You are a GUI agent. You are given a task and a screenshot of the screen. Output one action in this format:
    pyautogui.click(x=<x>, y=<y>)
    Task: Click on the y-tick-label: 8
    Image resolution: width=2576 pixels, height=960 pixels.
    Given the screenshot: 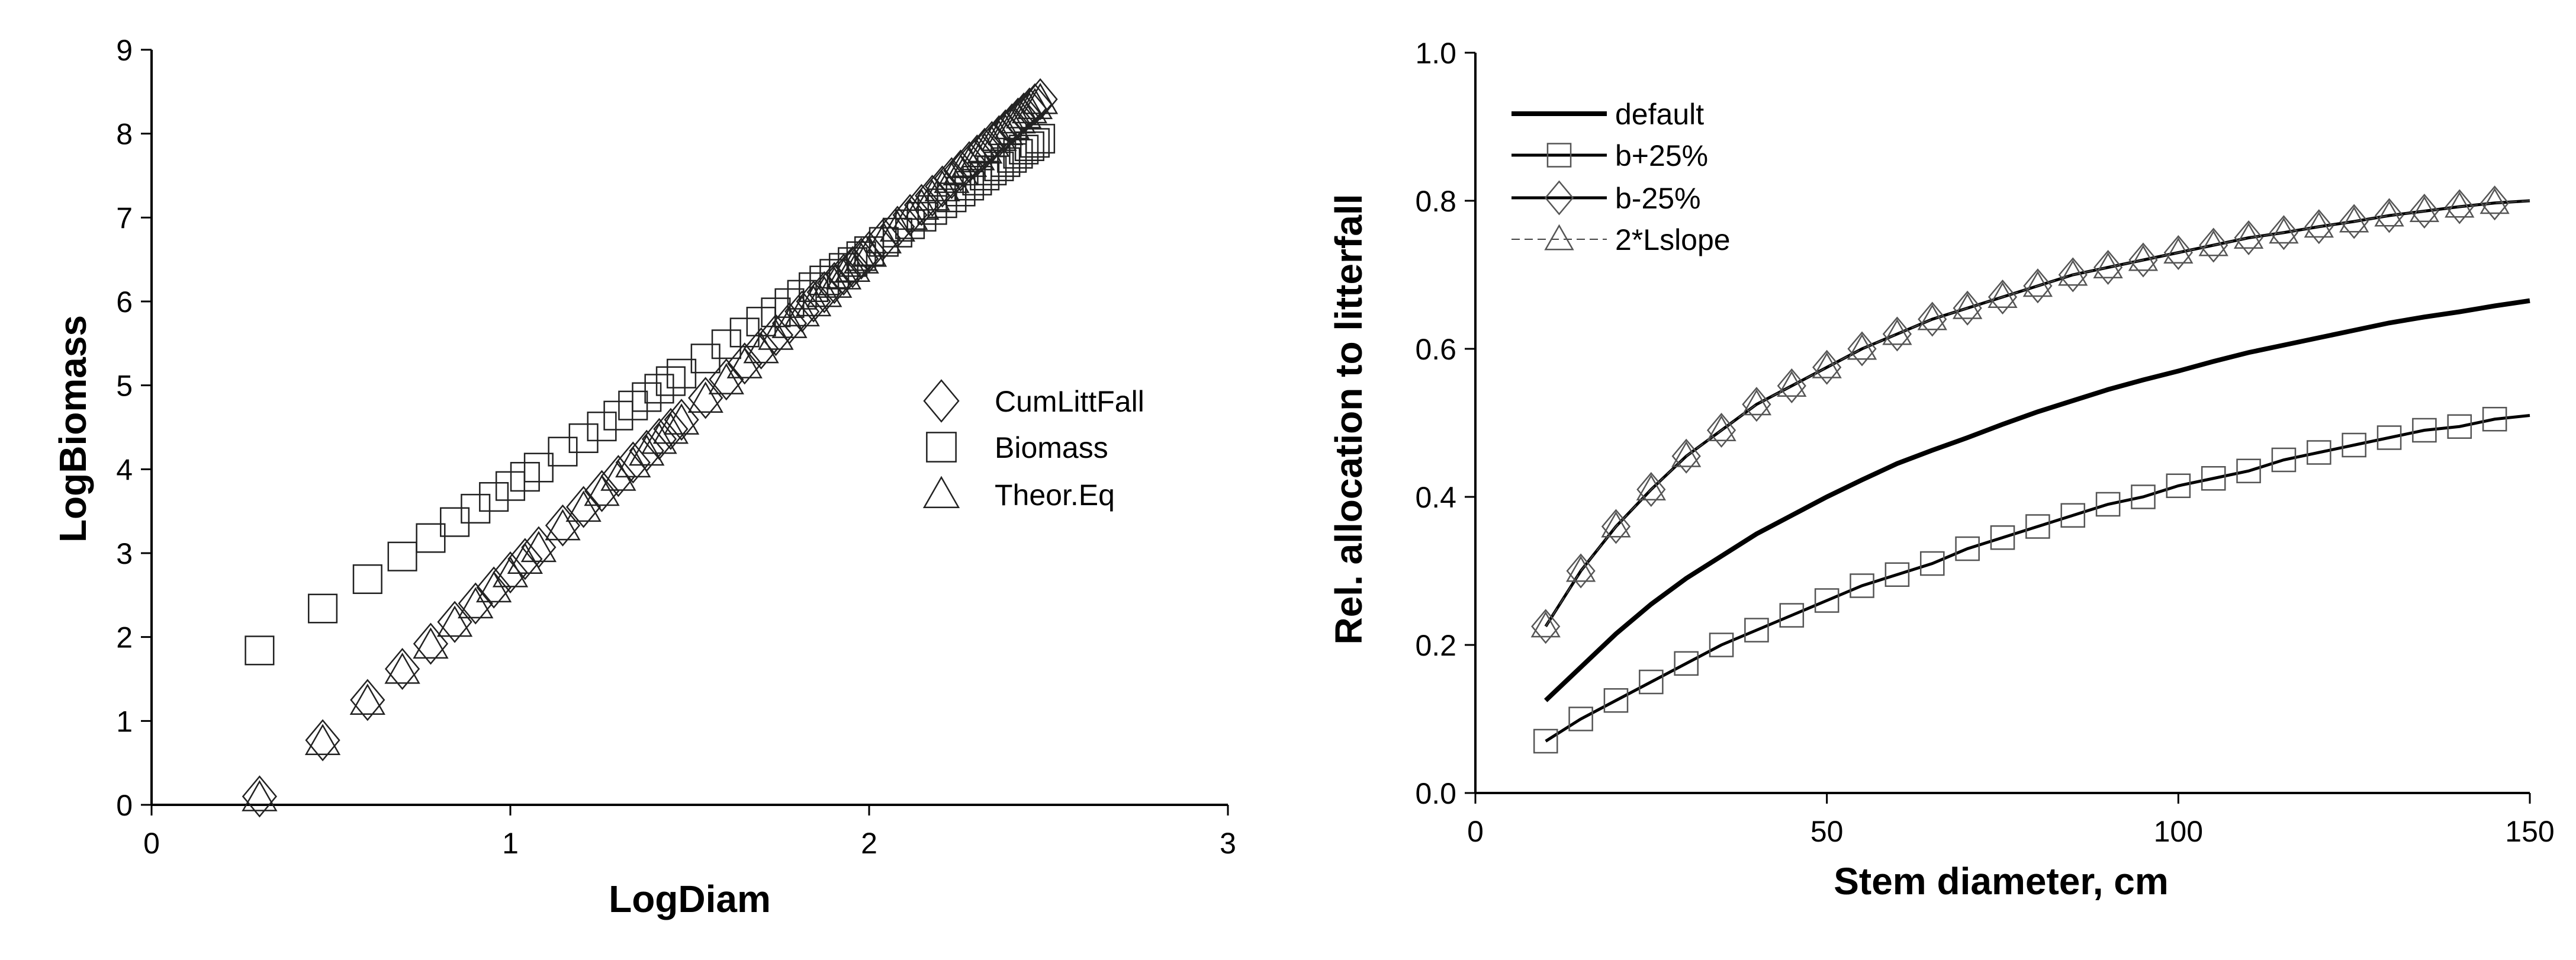 What is the action you would take?
    pyautogui.click(x=125, y=134)
    